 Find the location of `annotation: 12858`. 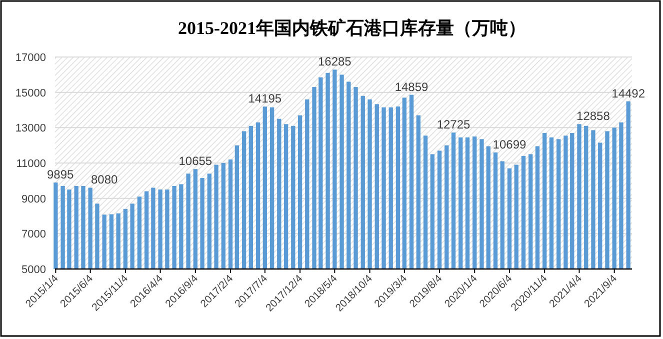

annotation: 12858 is located at coordinates (593, 116).